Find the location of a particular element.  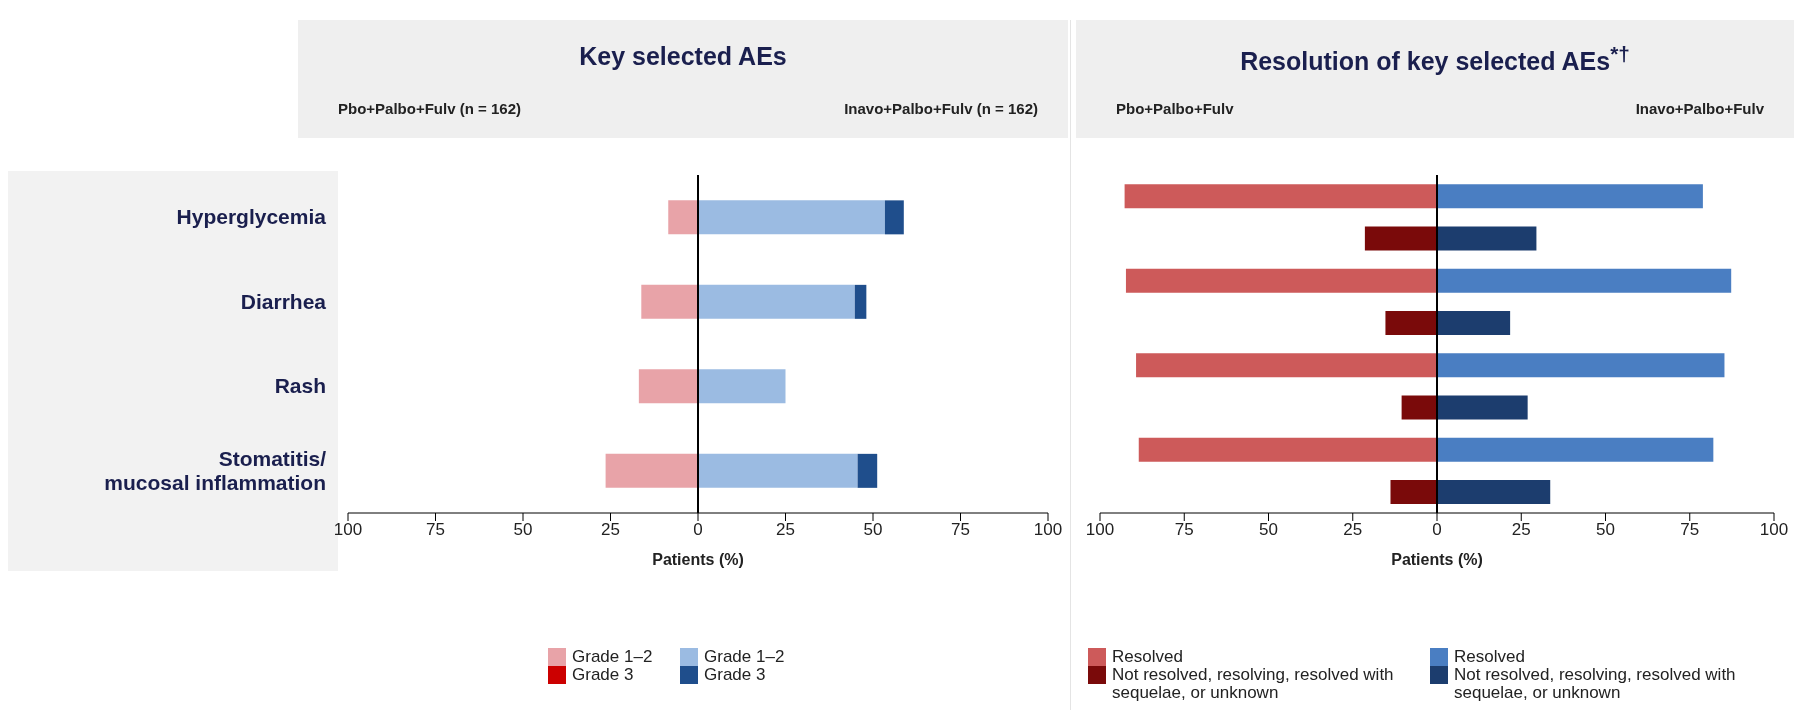

chart-title: Resolution of key selected AEs$^{*†}$ is located at coordinates (1435, 59).